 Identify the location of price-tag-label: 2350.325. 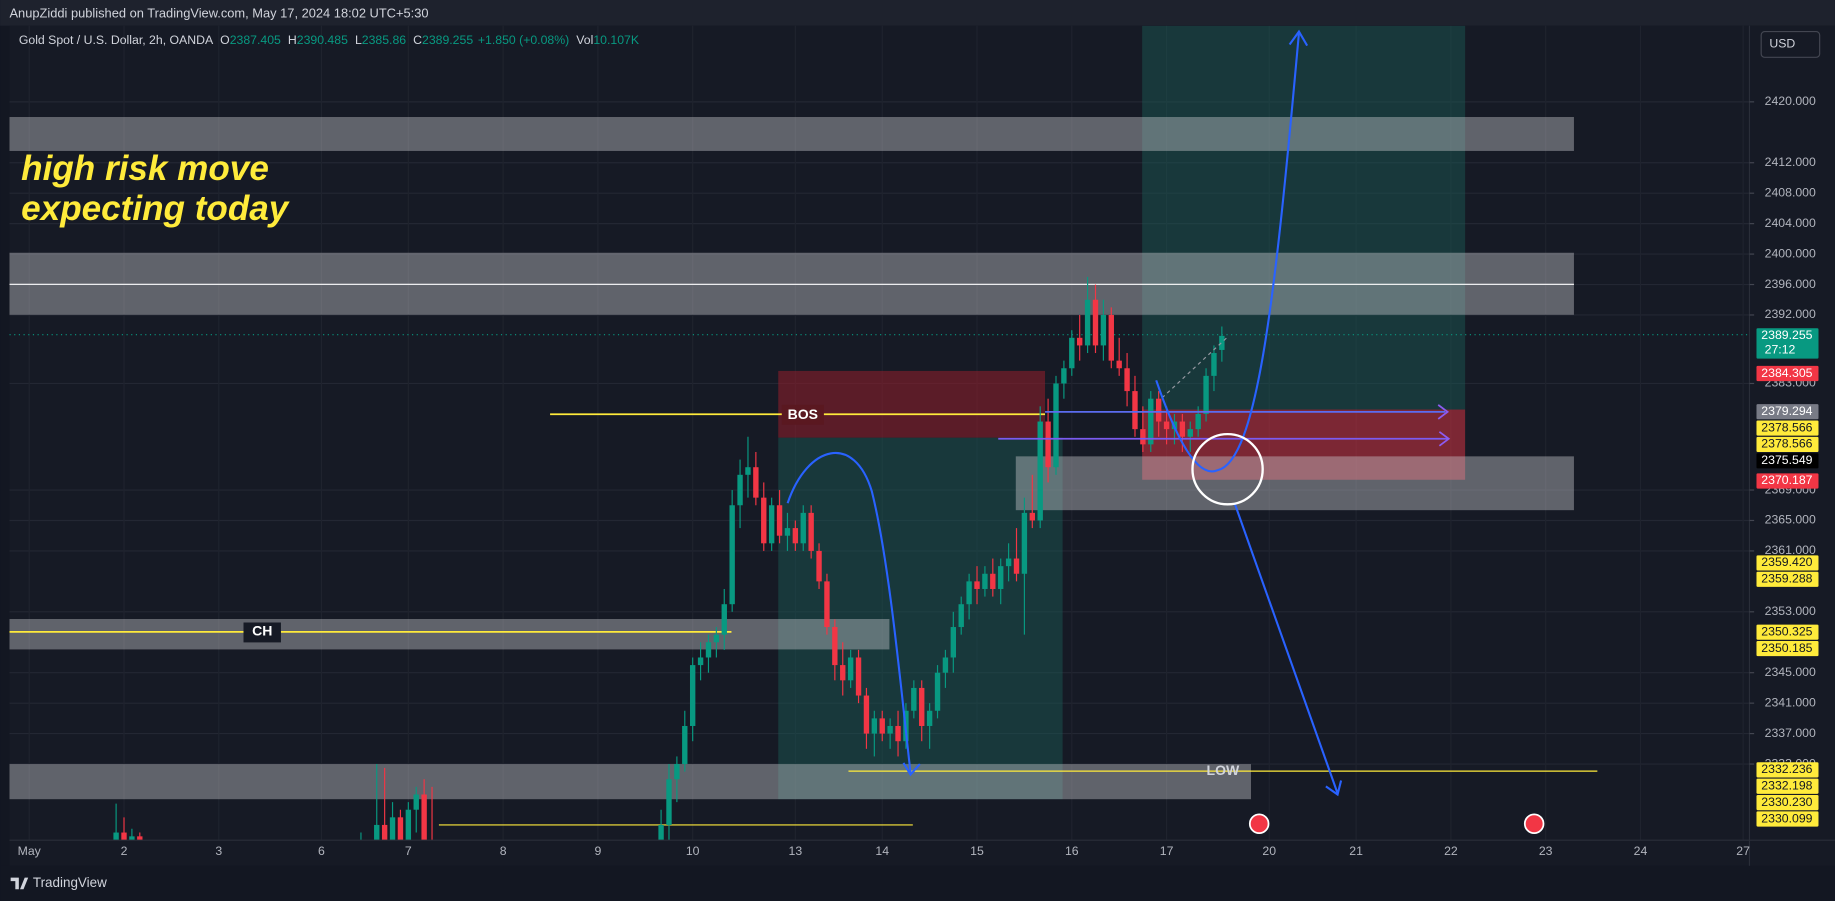
(1786, 631).